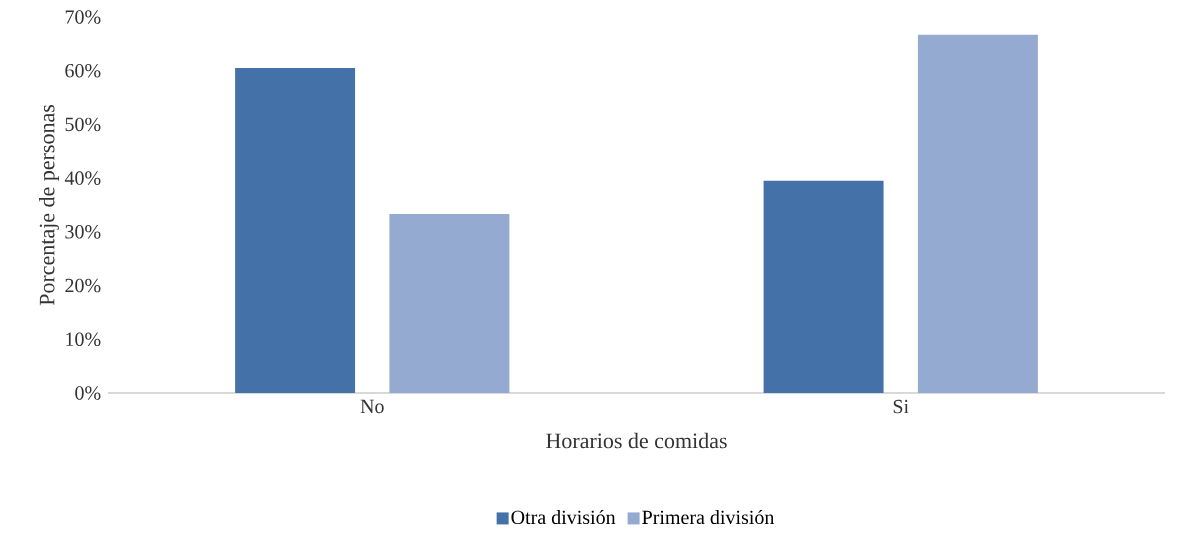 The image size is (1180, 539). What do you see at coordinates (83, 339) in the screenshot?
I see `y-tick-label: 10%` at bounding box center [83, 339].